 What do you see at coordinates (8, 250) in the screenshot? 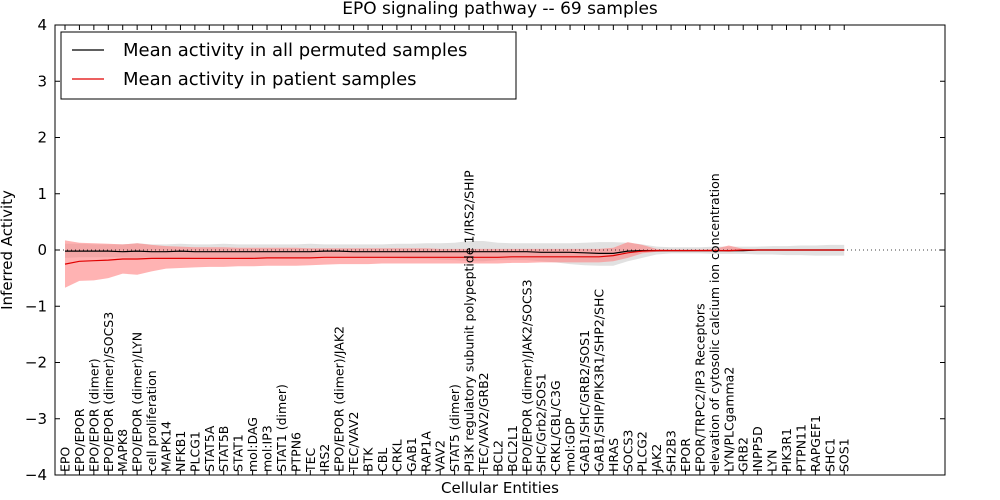
I see `y-axis-label: Inferred Activity` at bounding box center [8, 250].